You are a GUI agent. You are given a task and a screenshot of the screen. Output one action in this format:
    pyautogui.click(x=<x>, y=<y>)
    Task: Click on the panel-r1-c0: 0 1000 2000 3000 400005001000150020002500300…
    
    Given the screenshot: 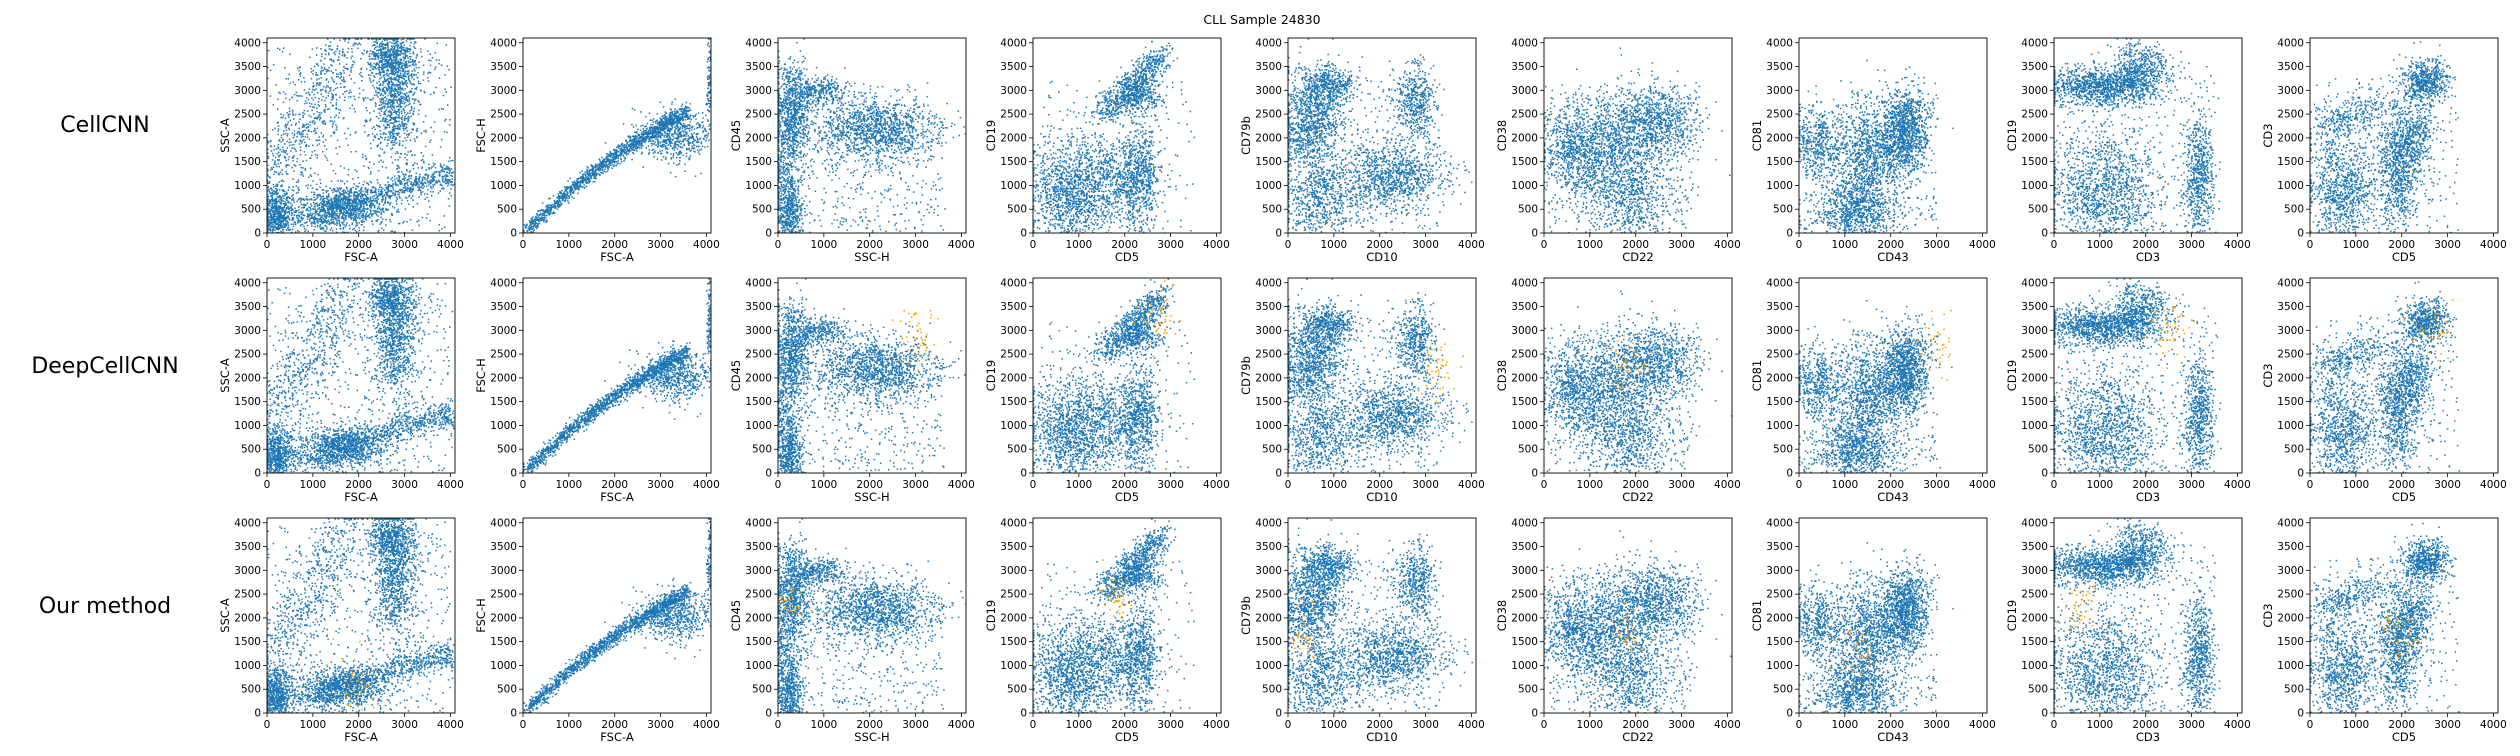 What is the action you would take?
    pyautogui.click(x=341, y=390)
    